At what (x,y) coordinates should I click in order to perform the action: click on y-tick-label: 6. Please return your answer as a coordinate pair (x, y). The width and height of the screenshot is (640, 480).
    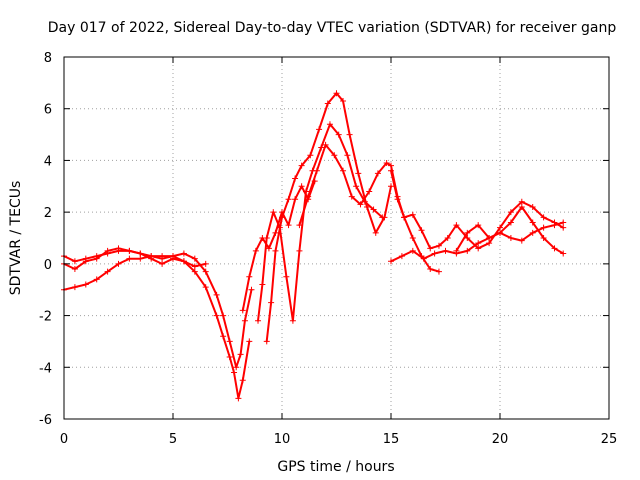
    Looking at the image, I should click on (48, 110).